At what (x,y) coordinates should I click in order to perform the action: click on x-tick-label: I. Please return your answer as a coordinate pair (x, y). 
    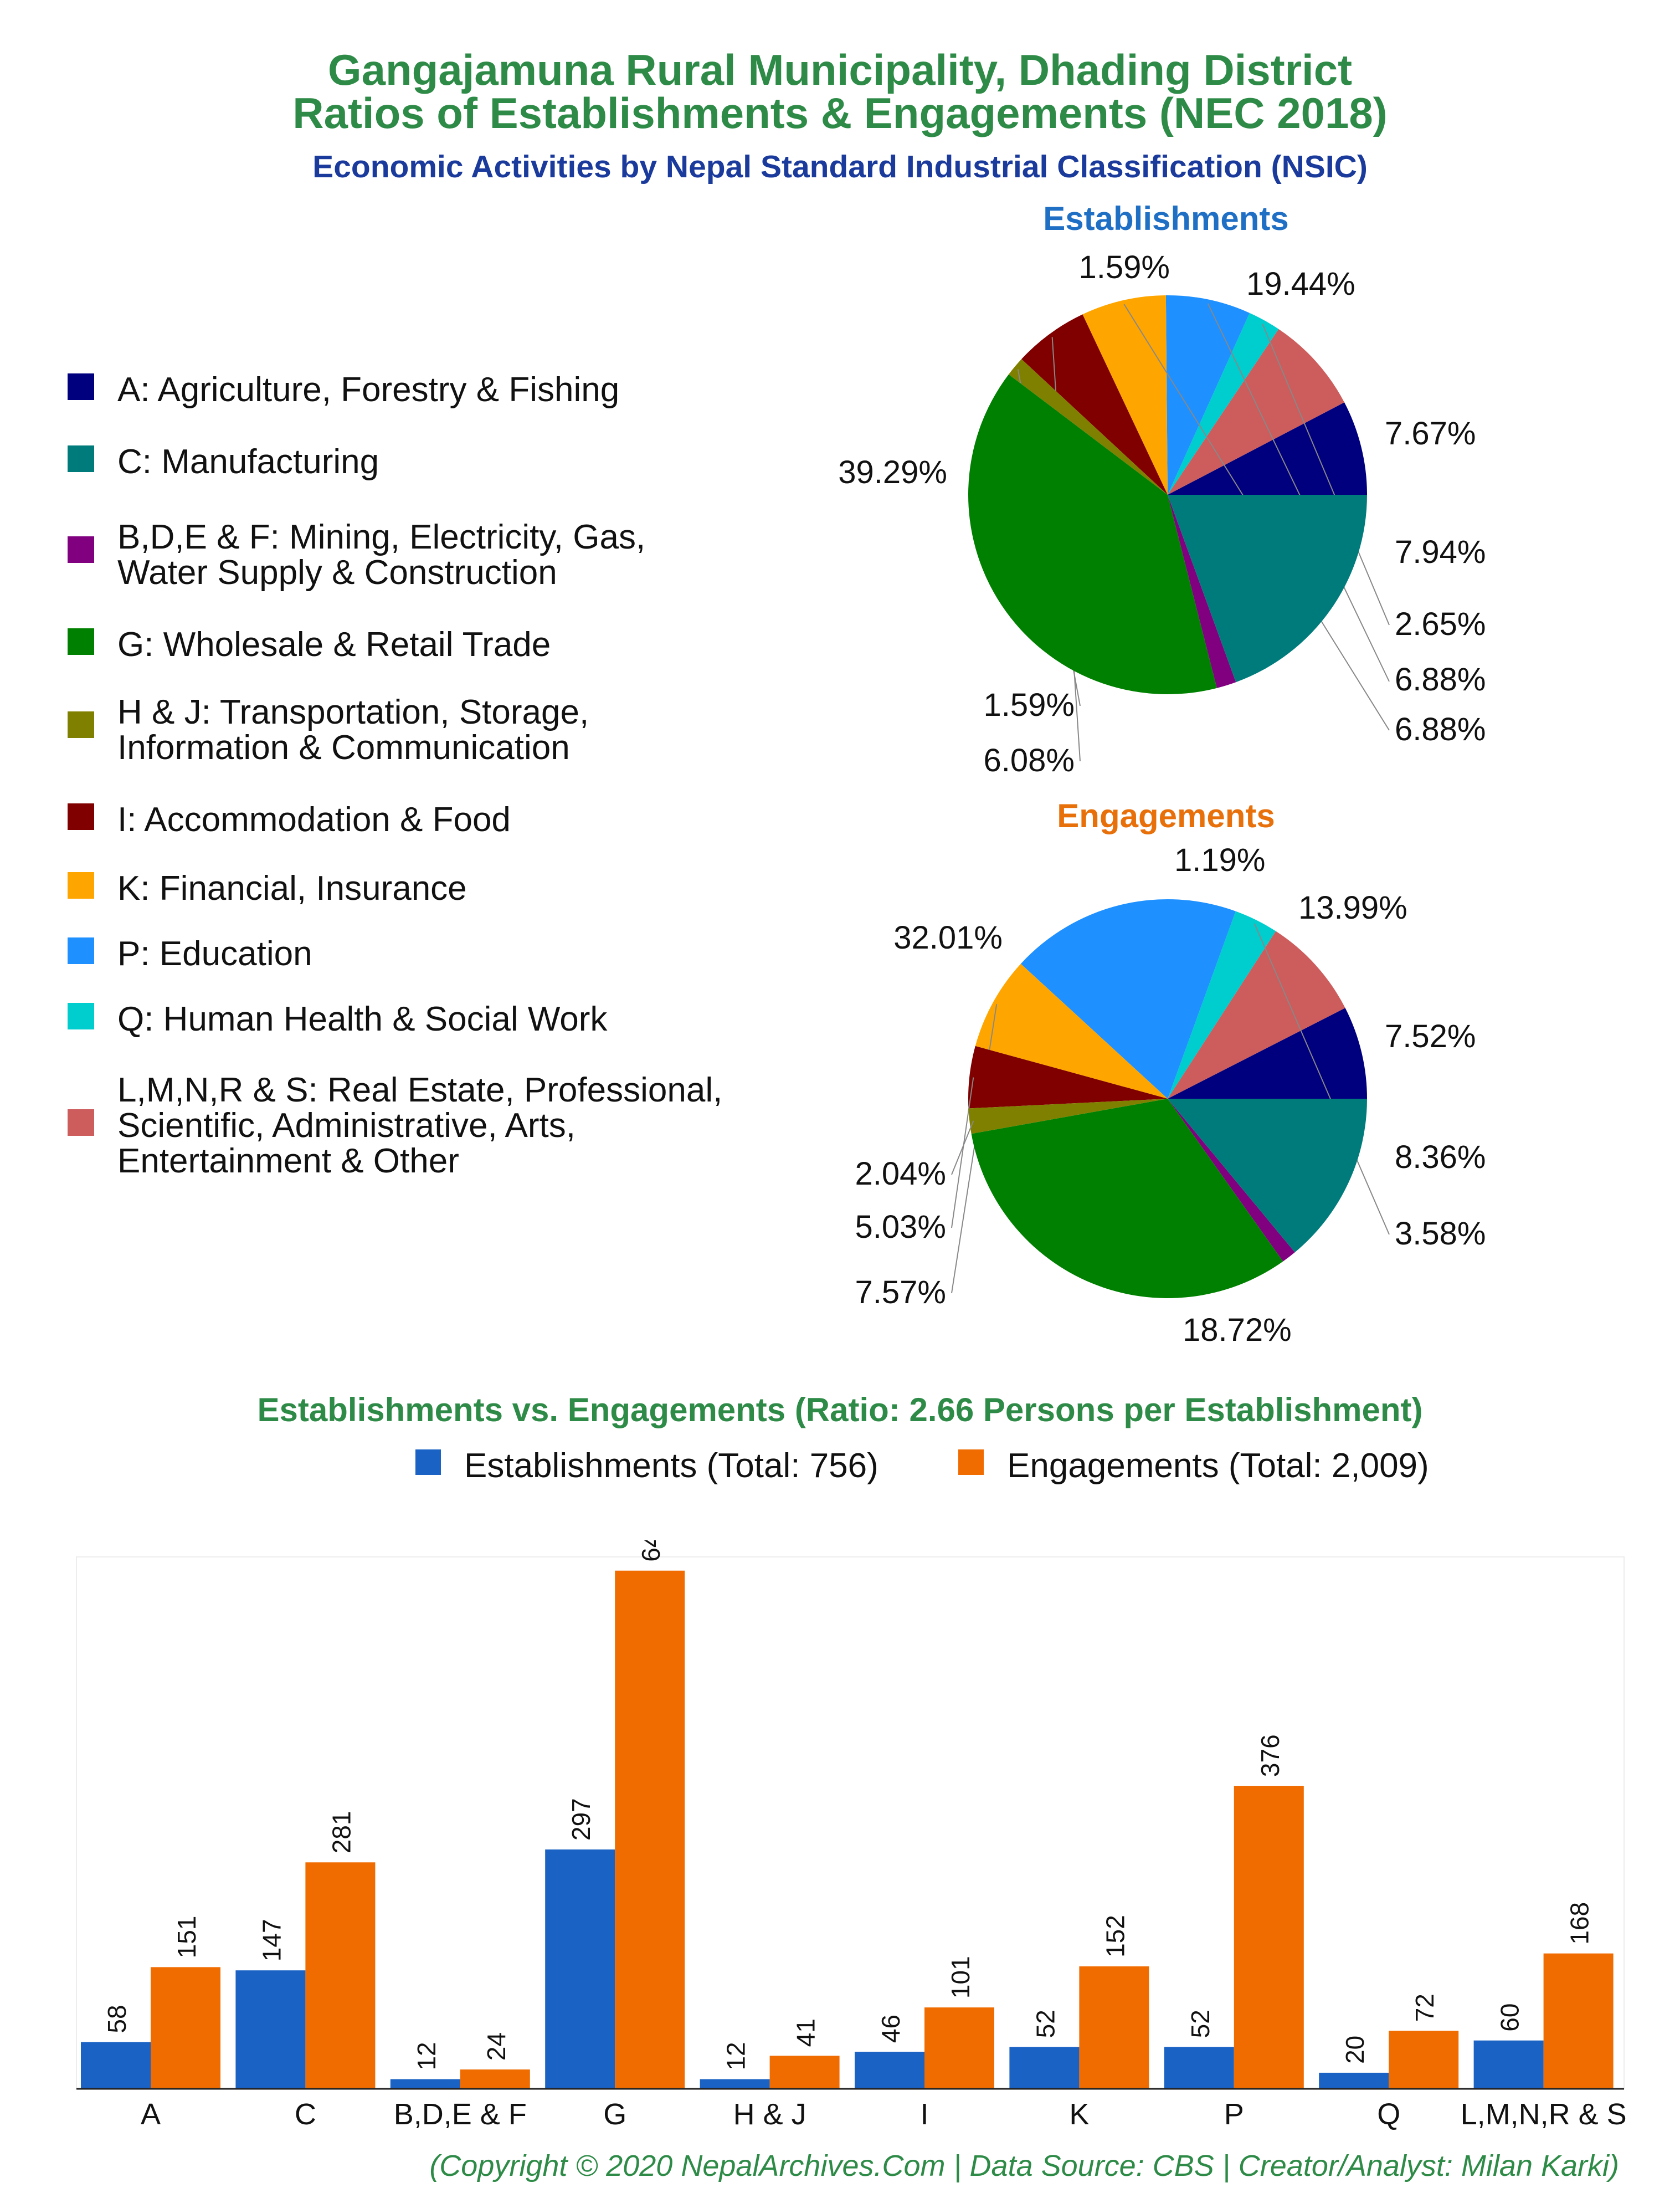
    Looking at the image, I should click on (924, 2114).